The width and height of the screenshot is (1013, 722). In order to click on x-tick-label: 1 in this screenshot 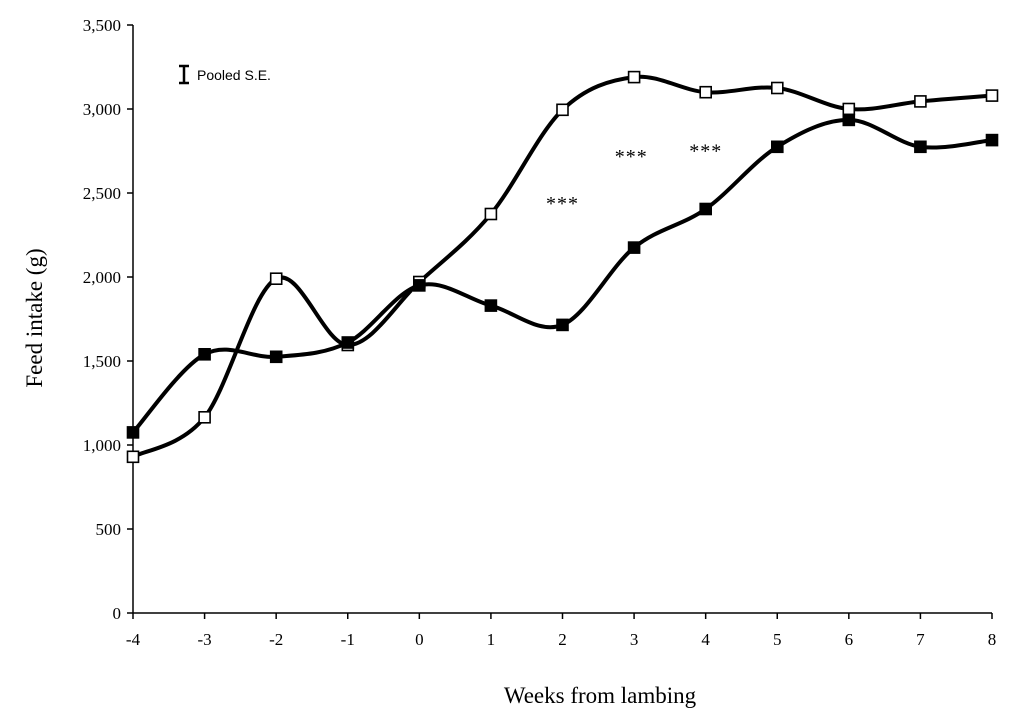, I will do `click(491, 639)`.